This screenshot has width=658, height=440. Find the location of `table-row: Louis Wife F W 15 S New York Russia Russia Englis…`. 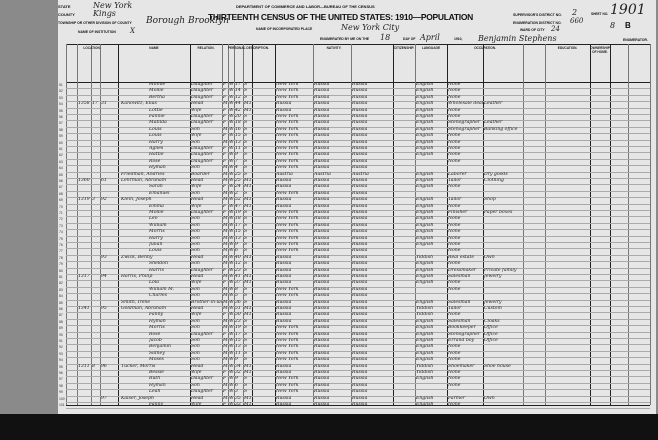

table-row: Louis Wife F W 15 S New York Russia Russia Englis… is located at coordinates (354, 136).